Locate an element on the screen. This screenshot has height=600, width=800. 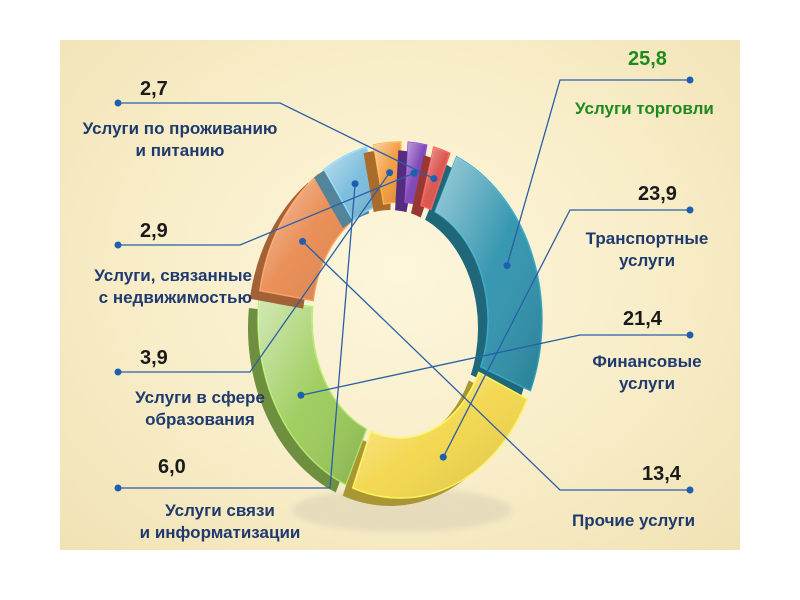
segment-shine-transport is located at coordinates (440, 435).